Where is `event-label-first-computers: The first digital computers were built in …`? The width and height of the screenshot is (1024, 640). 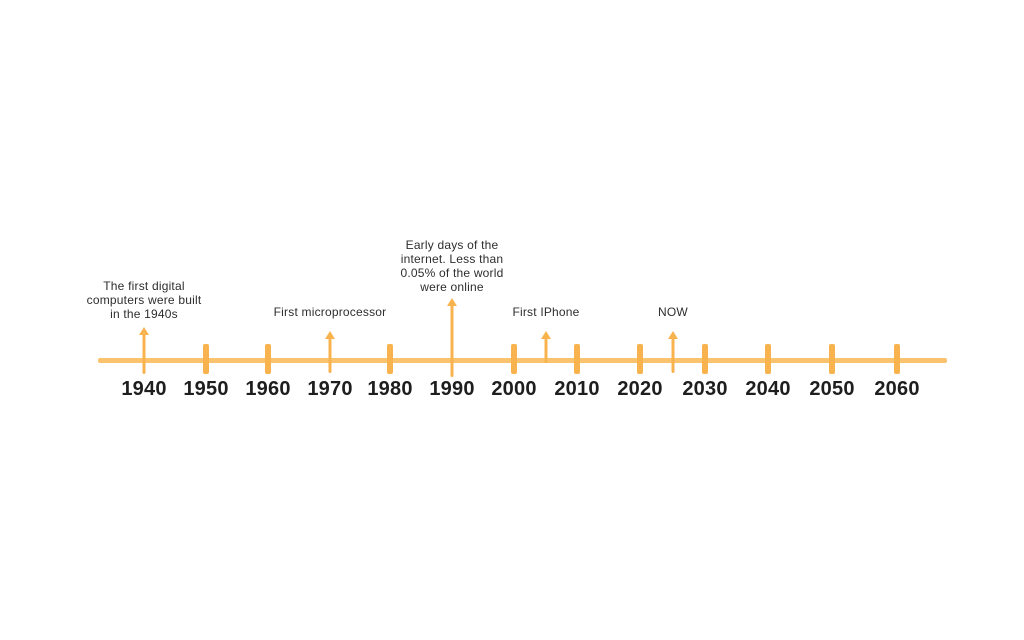
event-label-first-computers: The first digital computers were built in … is located at coordinates (144, 300).